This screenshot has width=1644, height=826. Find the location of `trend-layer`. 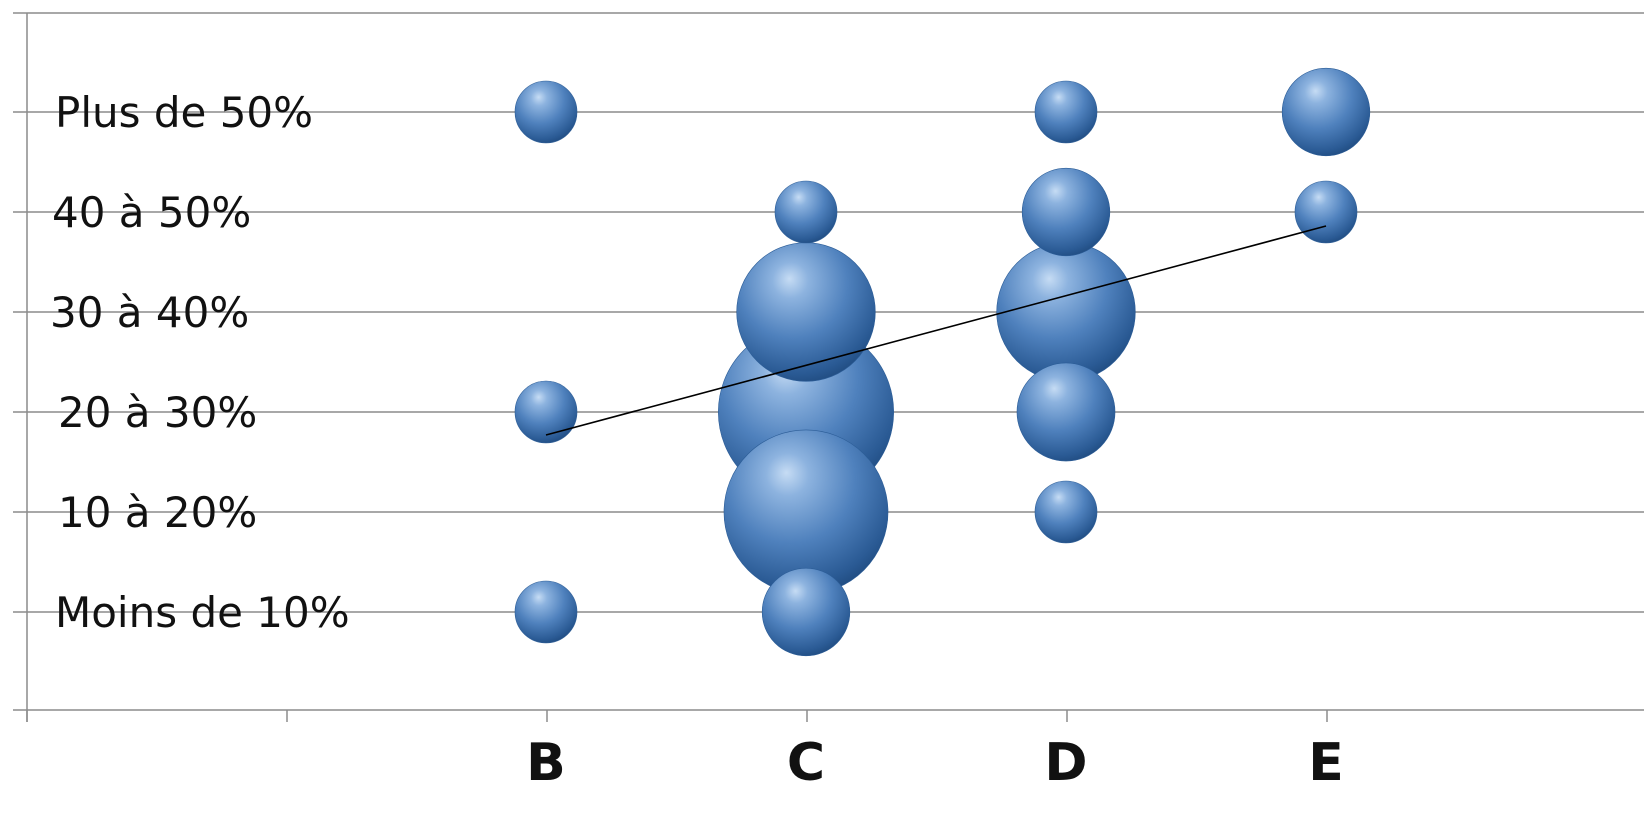

trend-layer is located at coordinates (936, 330).